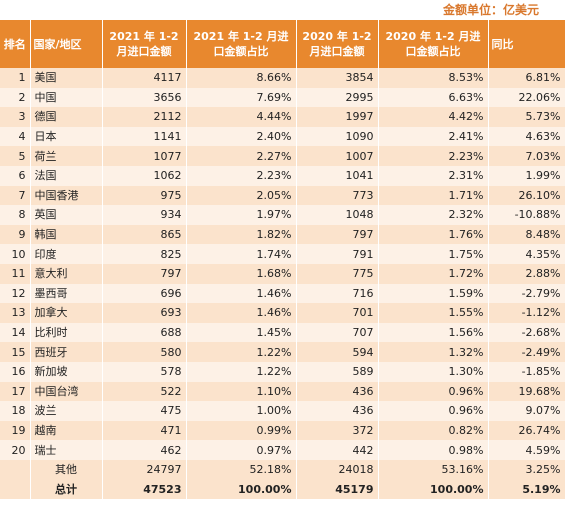 This screenshot has height=520, width=565. Describe the element at coordinates (282, 273) in the screenshot. I see `table-row: 11 意大利 797 1.68% 775 1.72% 2.88%` at that location.